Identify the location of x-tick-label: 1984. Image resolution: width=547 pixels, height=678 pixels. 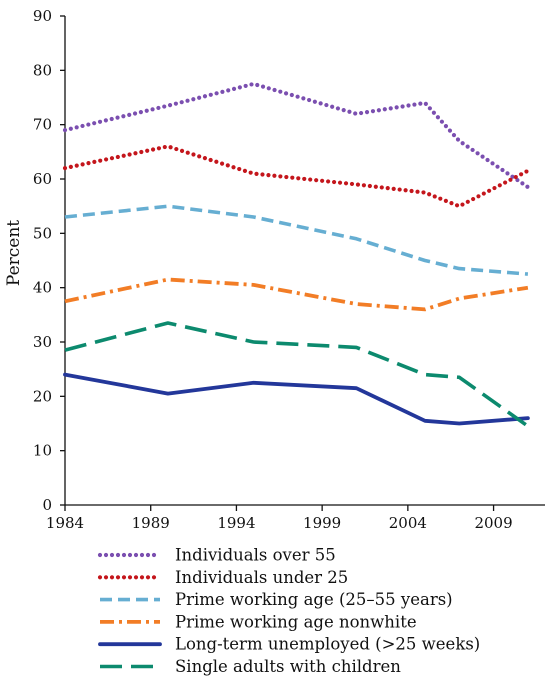
(65, 523).